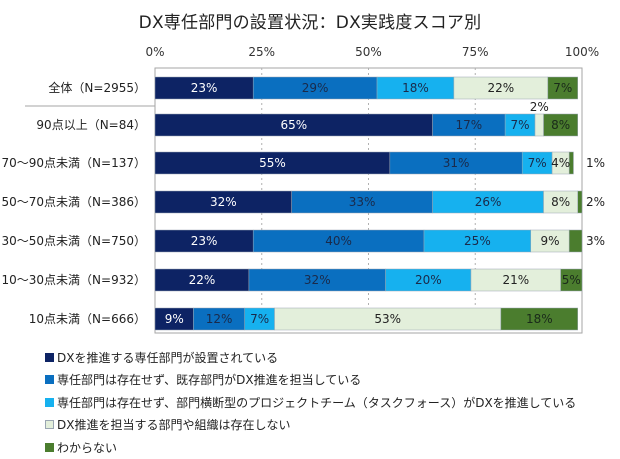 The width and height of the screenshot is (620, 459). What do you see at coordinates (174, 425) in the screenshot?
I see `legend-label: DX推進を担当する部門や組織は存在しない` at bounding box center [174, 425].